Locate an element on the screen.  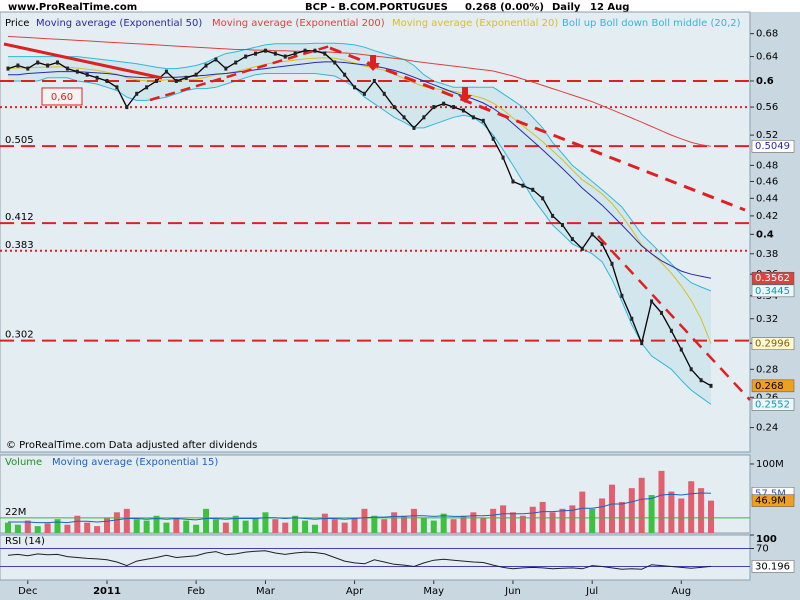
period: Daily is located at coordinates (566, 7).